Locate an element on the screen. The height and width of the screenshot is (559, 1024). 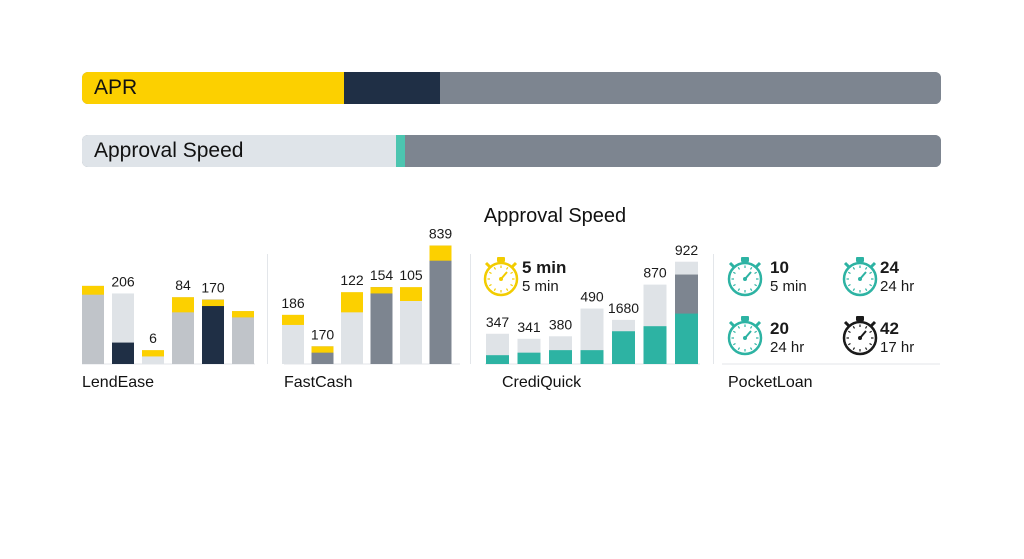
apr-bar: APR is located at coordinates (511, 88).